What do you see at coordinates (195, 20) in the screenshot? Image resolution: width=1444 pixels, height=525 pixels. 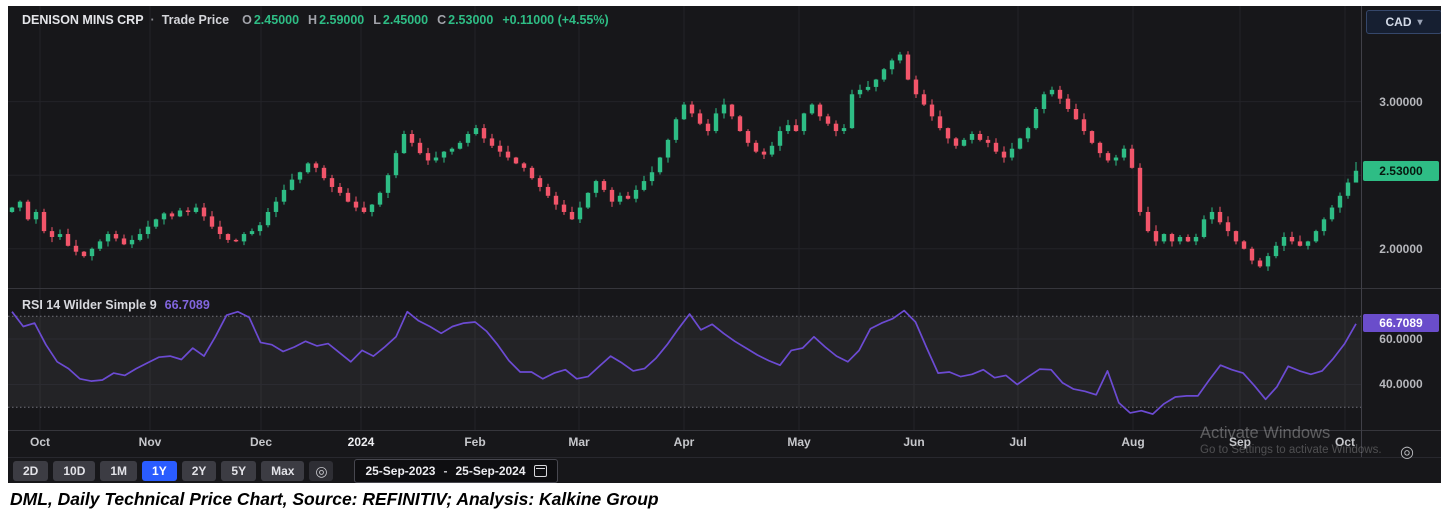 I see `series-label: Trade Price` at bounding box center [195, 20].